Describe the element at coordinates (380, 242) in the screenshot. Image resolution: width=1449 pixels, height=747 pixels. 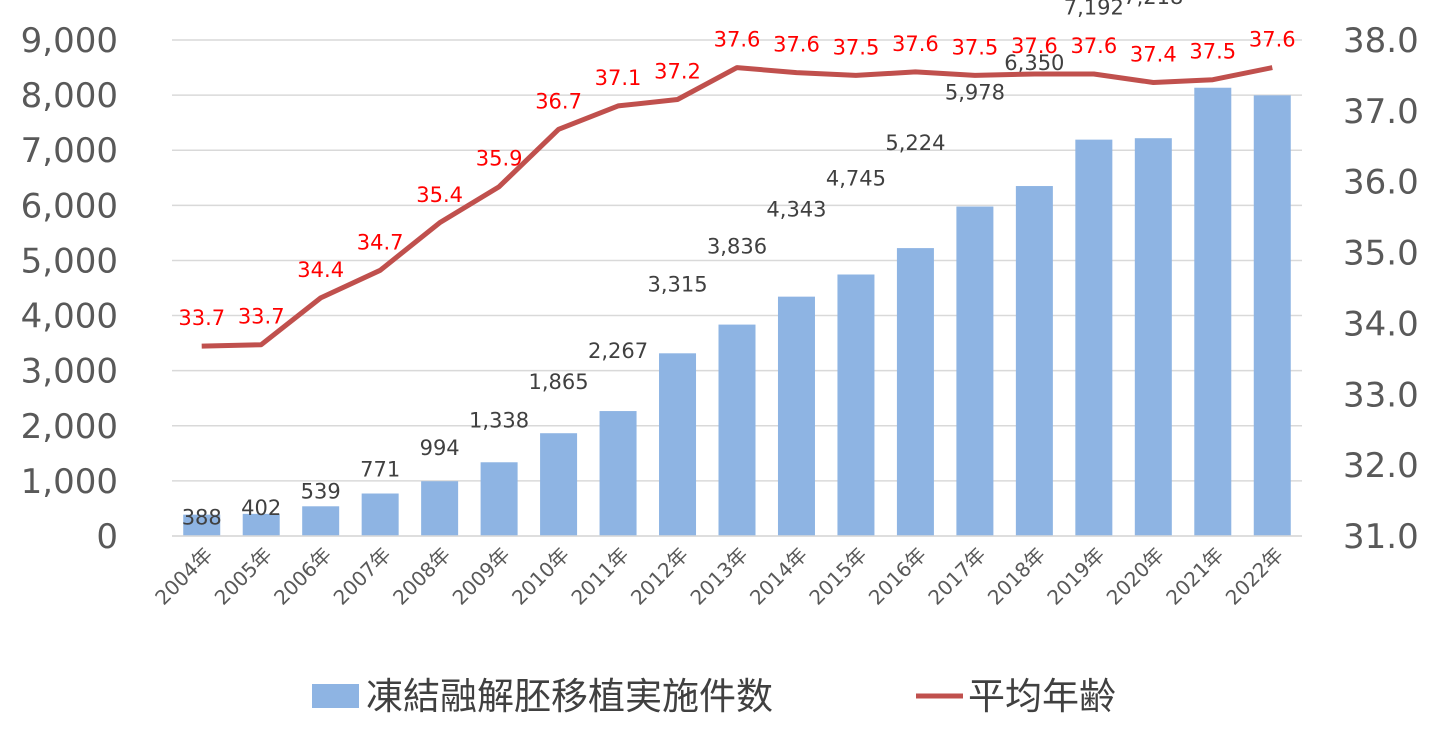
I see `line-value-label: 34.7` at that location.